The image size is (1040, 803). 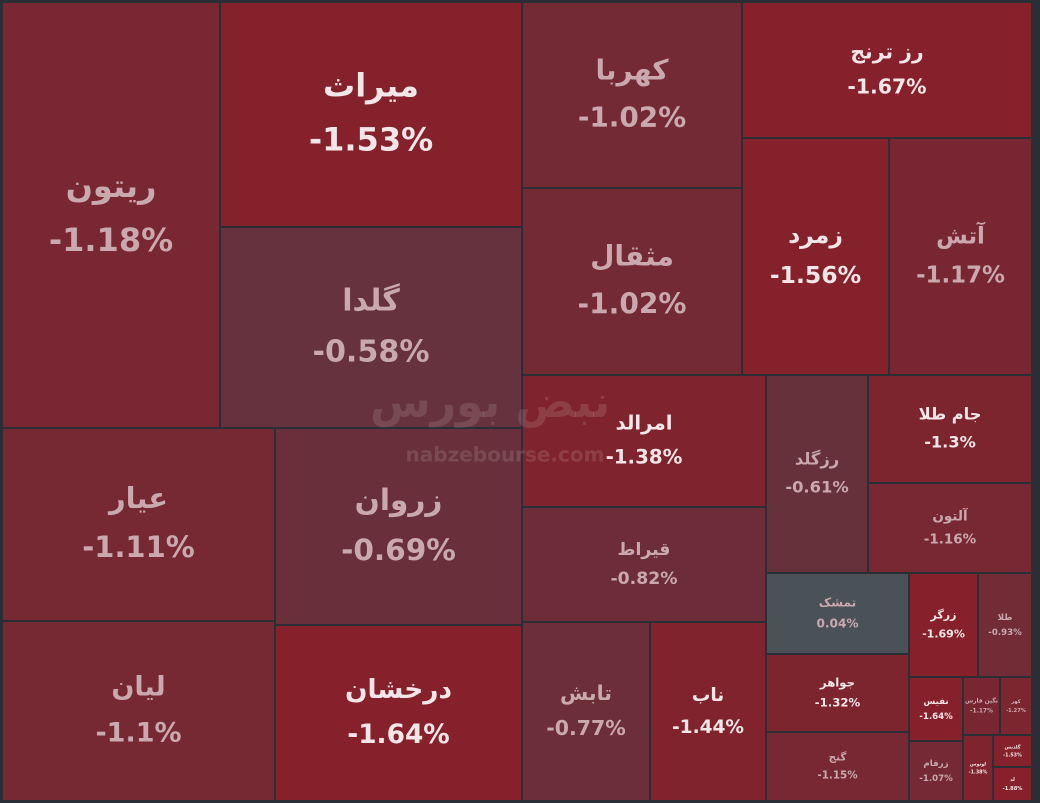 I want to click on tile-name: زروان, so click(x=399, y=500).